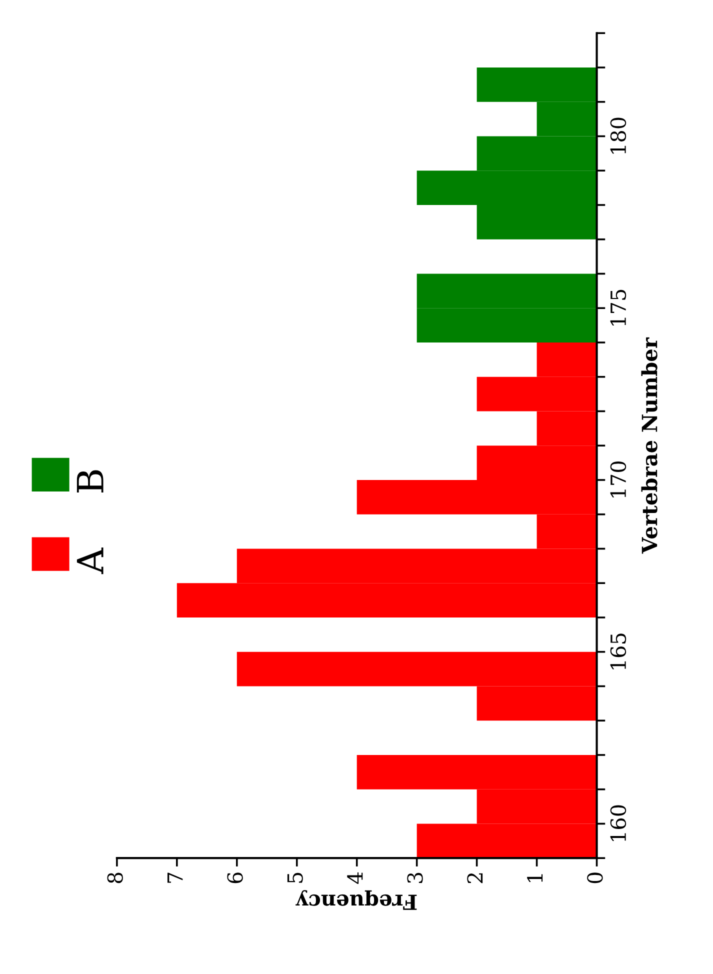  I want to click on x-tick-label: 6, so click(235, 878).